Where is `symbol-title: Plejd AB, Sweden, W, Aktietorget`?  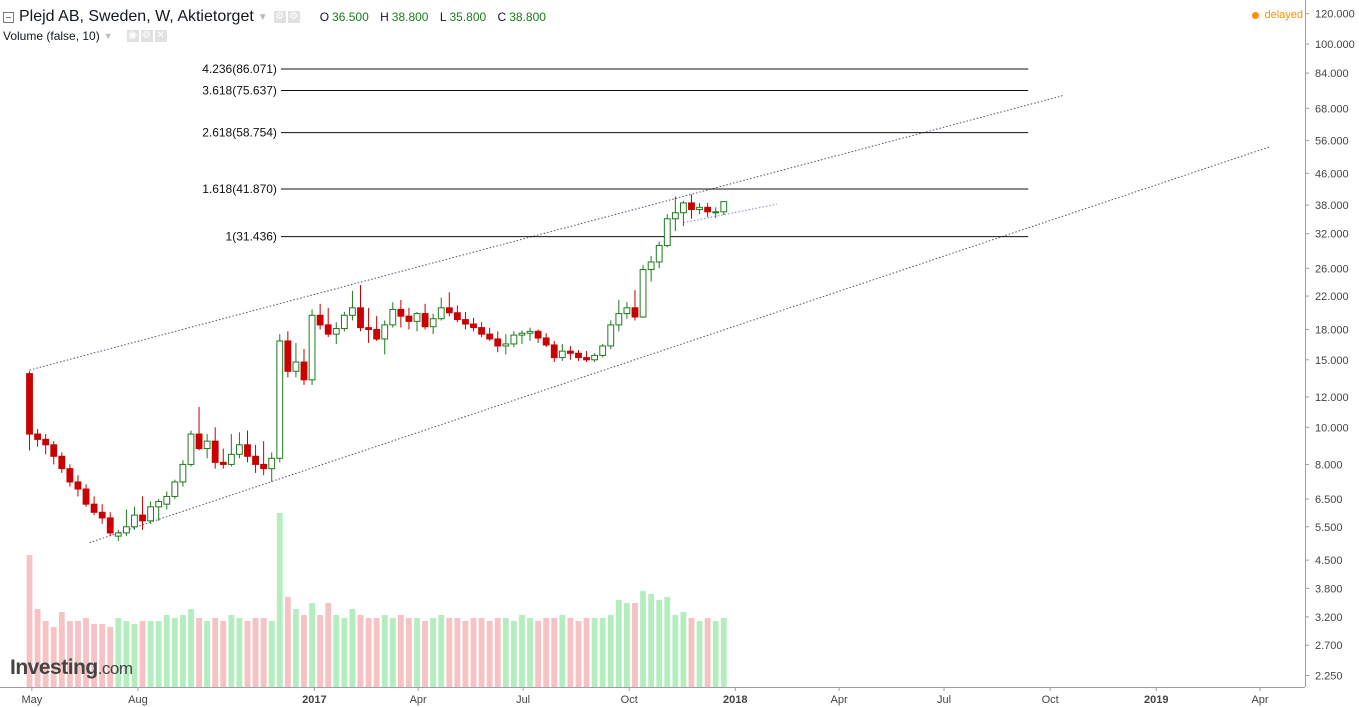 symbol-title: Plejd AB, Sweden, W, Aktietorget is located at coordinates (136, 16).